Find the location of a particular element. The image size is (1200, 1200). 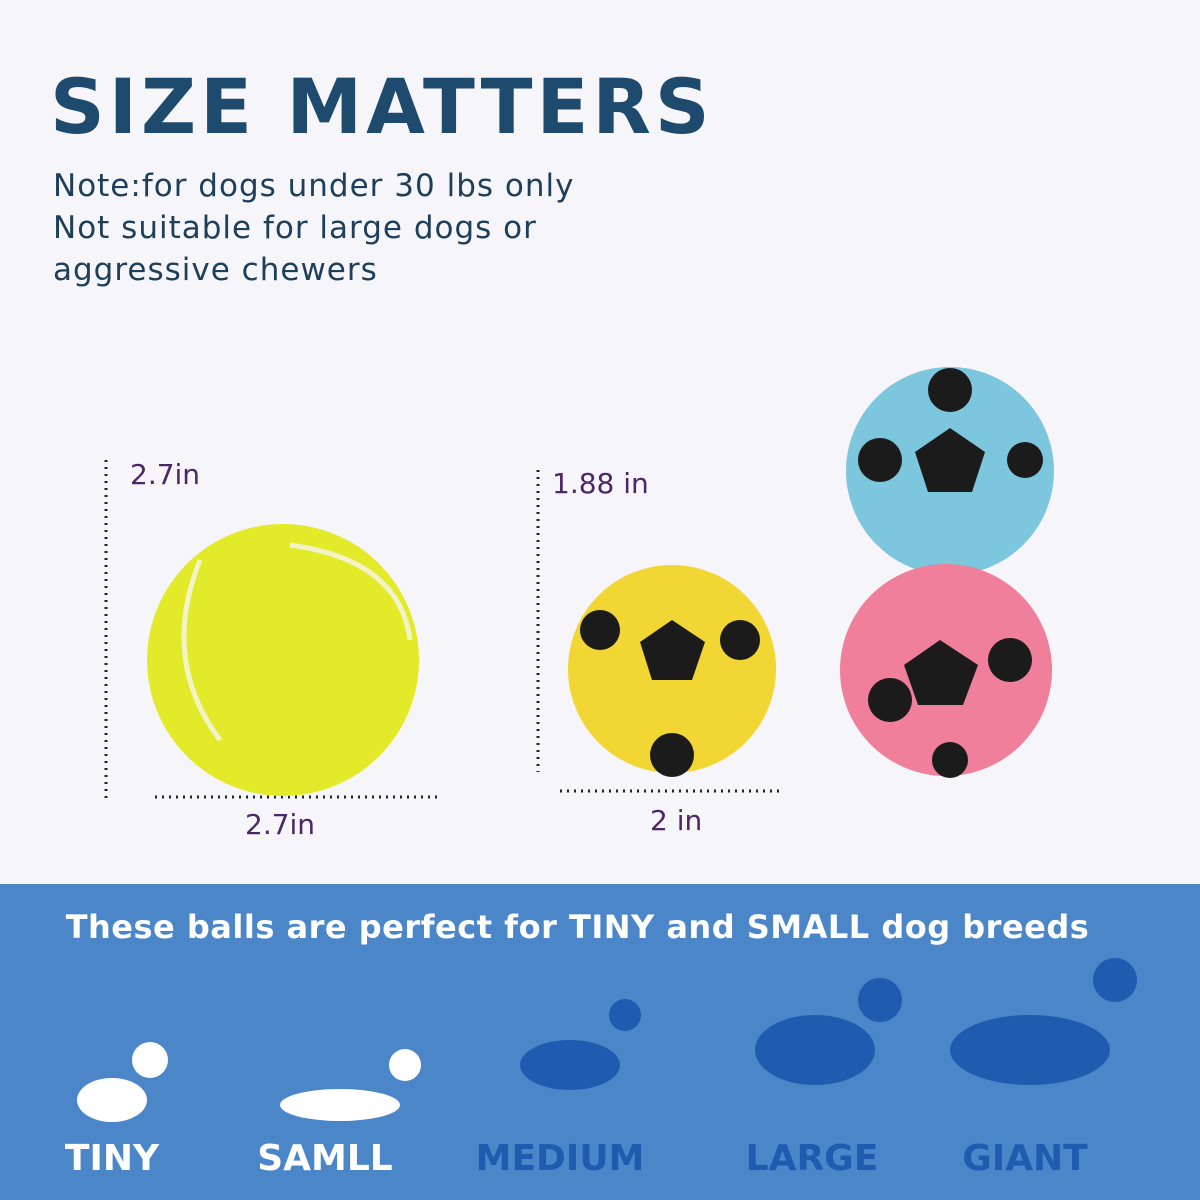

note: Note:for dogs under 30 lbs only is located at coordinates (314, 186).